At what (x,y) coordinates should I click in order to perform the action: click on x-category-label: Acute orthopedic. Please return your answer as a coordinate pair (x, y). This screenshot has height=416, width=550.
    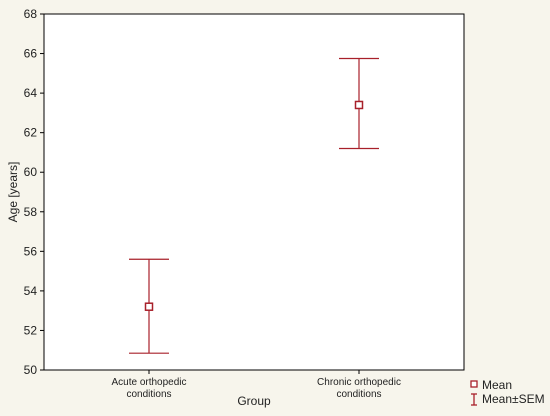
    Looking at the image, I should click on (148, 382).